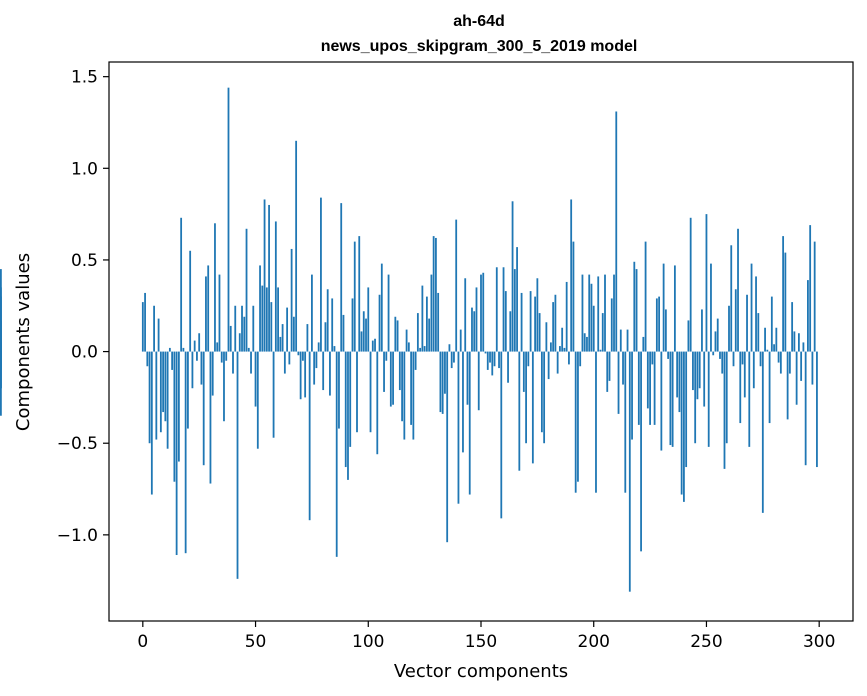  Describe the element at coordinates (481, 671) in the screenshot. I see `x-axis-label: Vector components` at that location.